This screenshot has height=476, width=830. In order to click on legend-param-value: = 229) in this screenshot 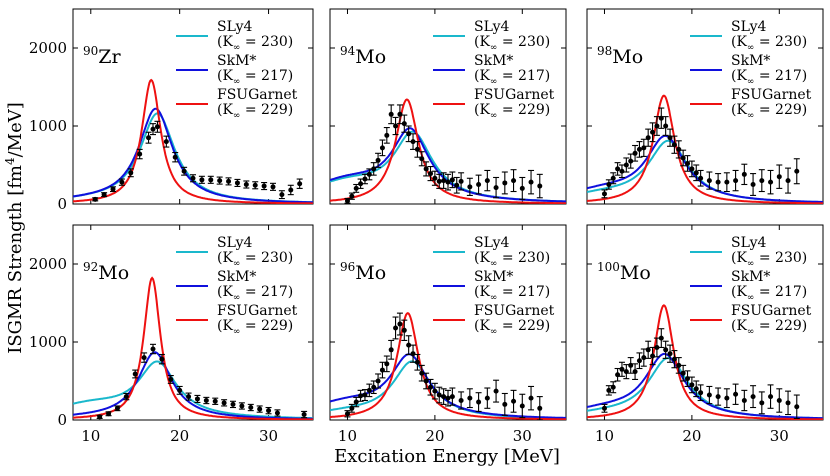, I will do `click(780, 326)`.